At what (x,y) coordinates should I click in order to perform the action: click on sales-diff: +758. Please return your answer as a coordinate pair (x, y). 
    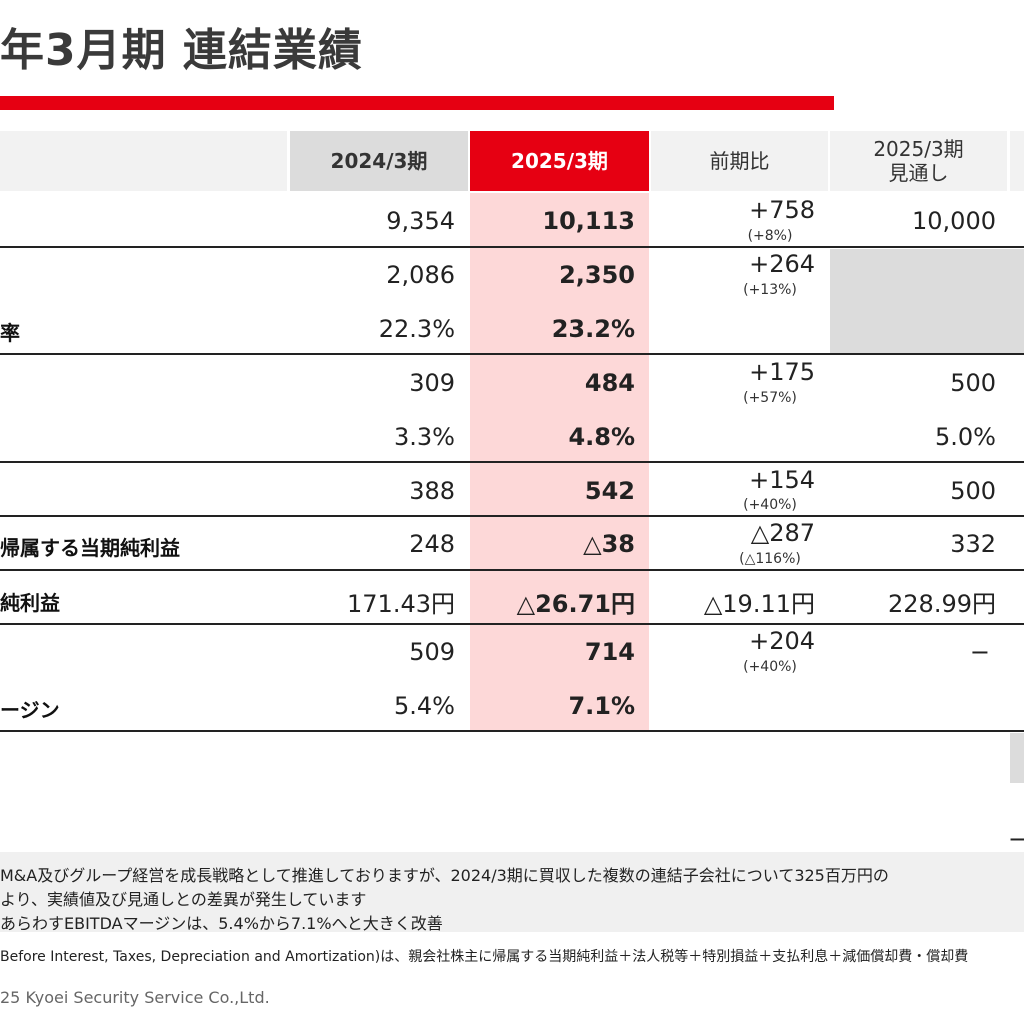
    Looking at the image, I should click on (782, 210).